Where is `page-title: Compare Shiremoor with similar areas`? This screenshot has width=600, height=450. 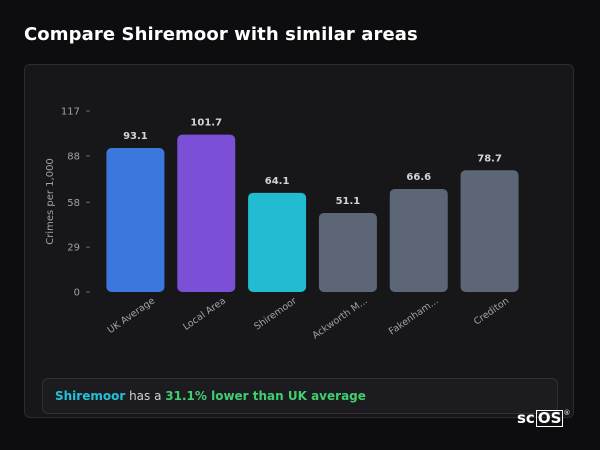
page-title: Compare Shiremoor with similar areas is located at coordinates (221, 34).